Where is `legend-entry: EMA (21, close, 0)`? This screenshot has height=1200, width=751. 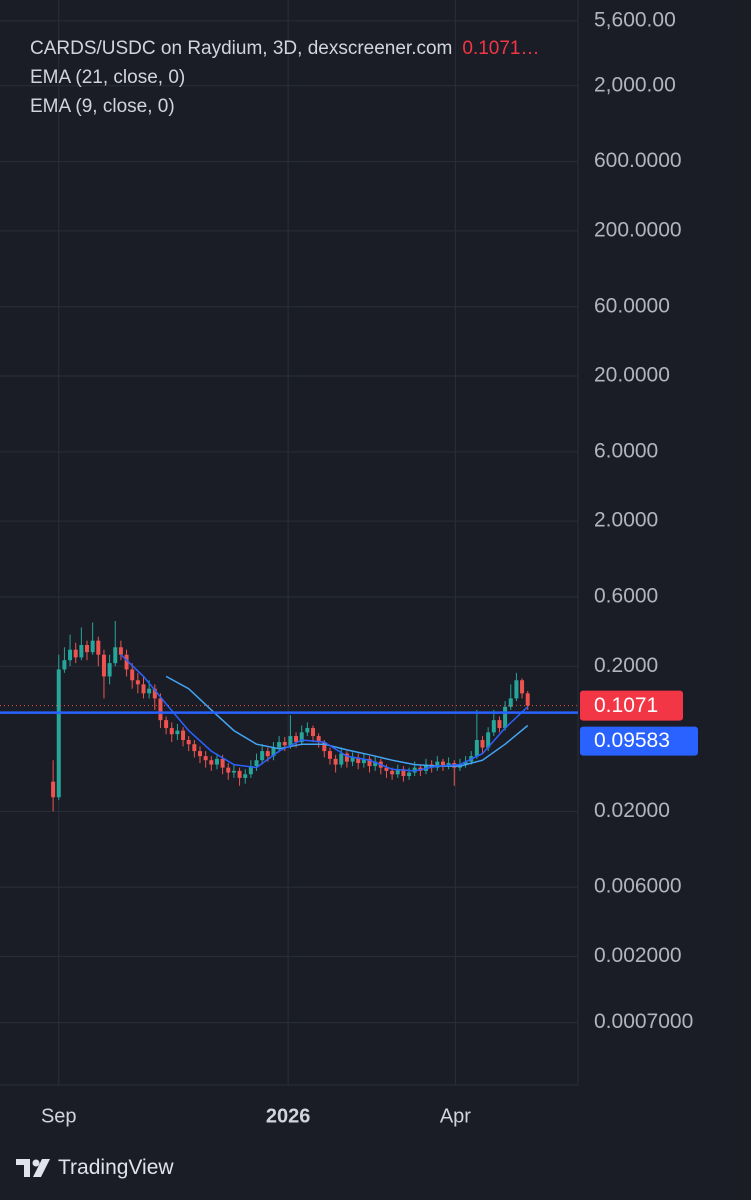
legend-entry: EMA (21, close, 0) is located at coordinates (108, 77).